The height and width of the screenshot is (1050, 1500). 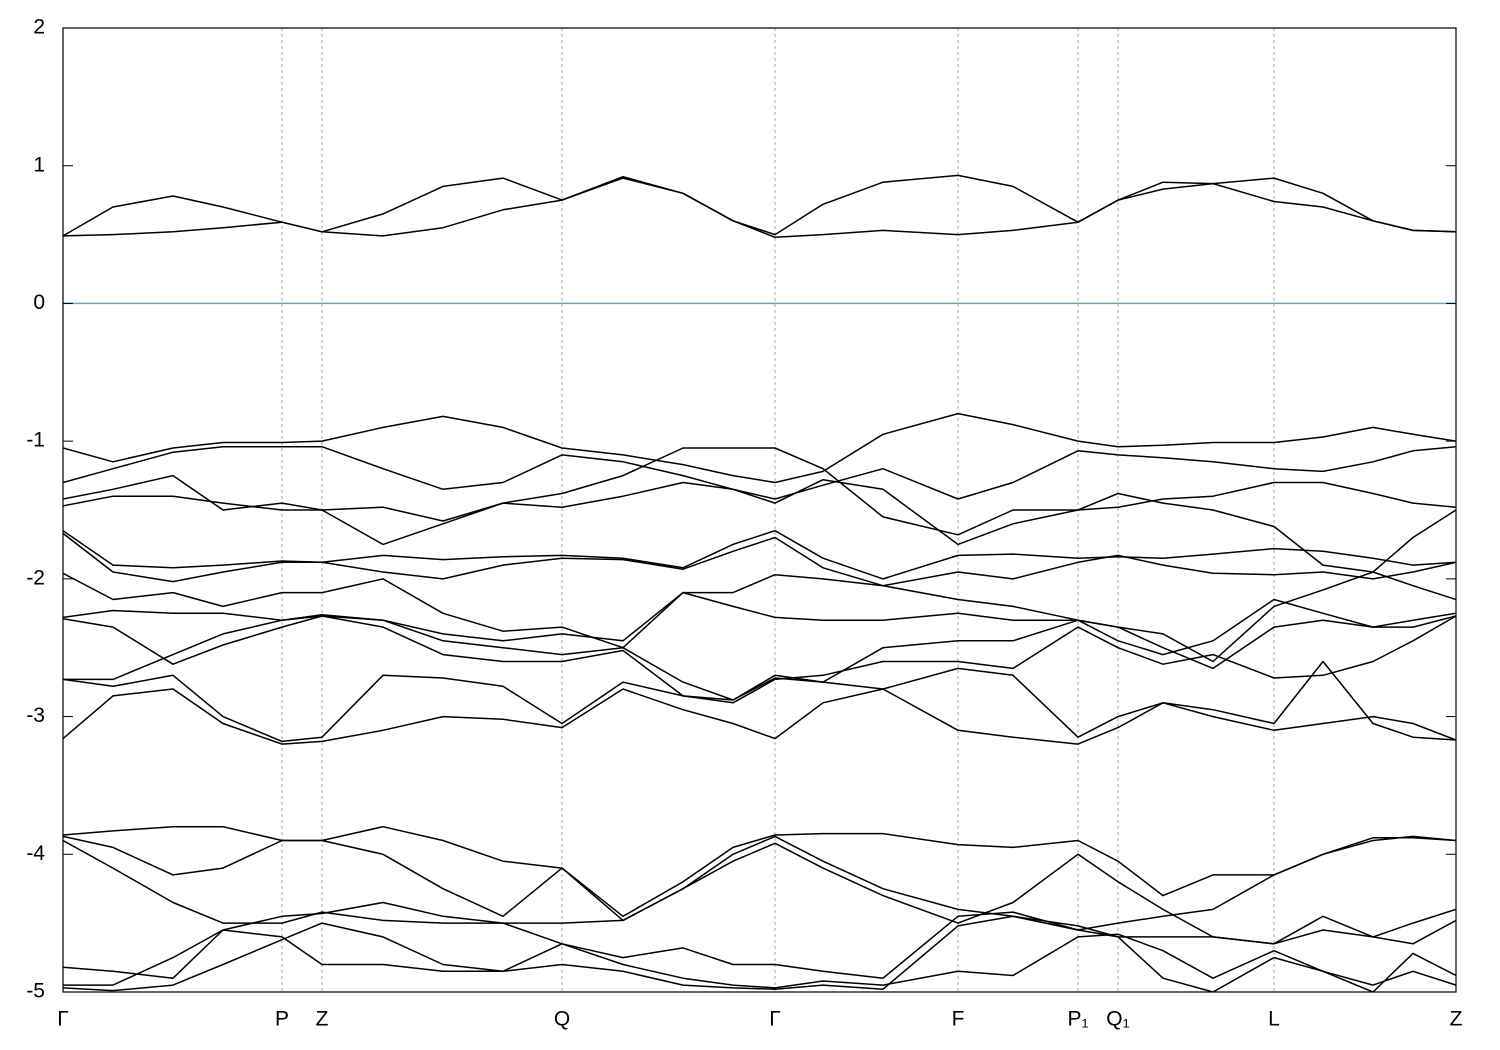 I want to click on y-tick-label: -2, so click(x=35, y=577).